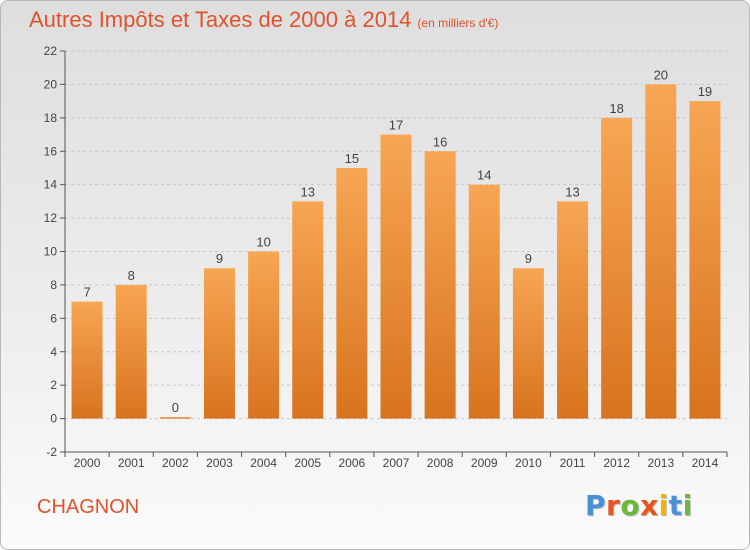 The height and width of the screenshot is (550, 750). What do you see at coordinates (51, 84) in the screenshot?
I see `y-tick-label: 20` at bounding box center [51, 84].